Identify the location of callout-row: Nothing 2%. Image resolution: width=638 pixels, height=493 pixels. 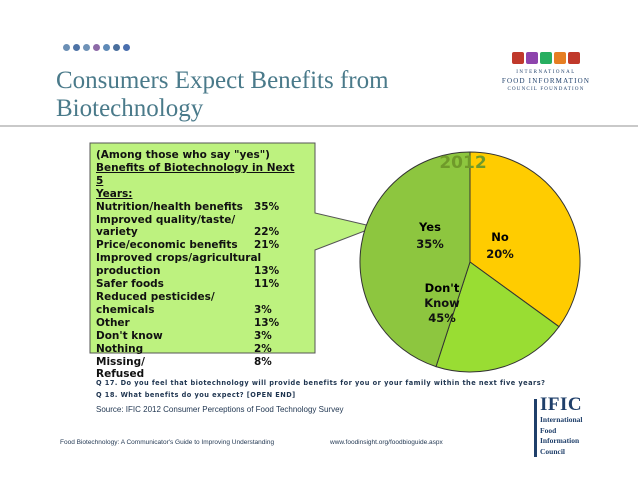
(196, 349).